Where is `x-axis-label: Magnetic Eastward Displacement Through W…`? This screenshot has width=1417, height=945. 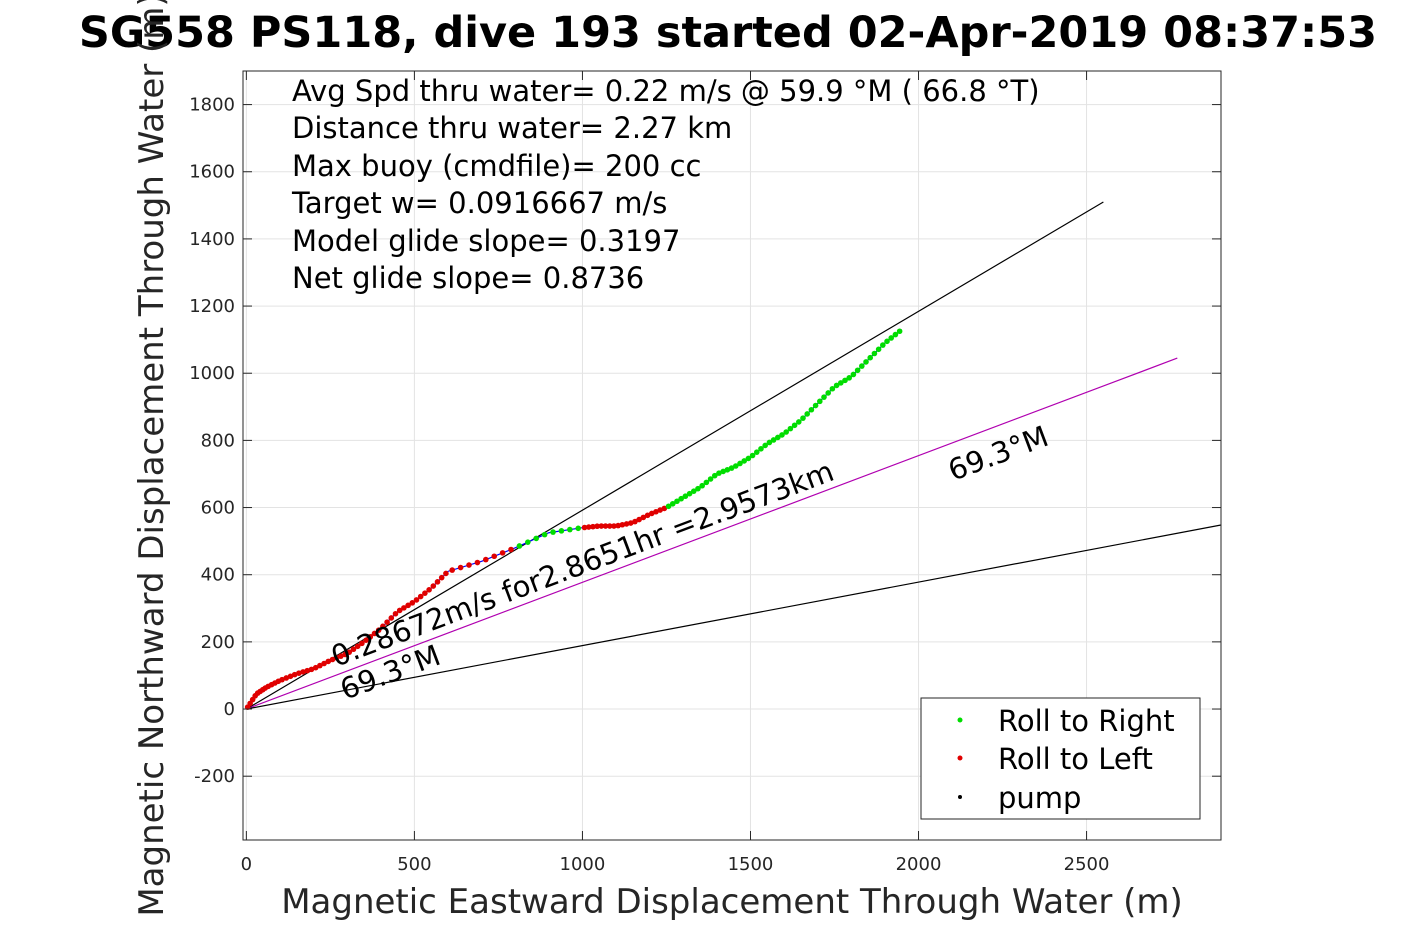
x-axis-label: Magnetic Eastward Displacement Through W… is located at coordinates (732, 902).